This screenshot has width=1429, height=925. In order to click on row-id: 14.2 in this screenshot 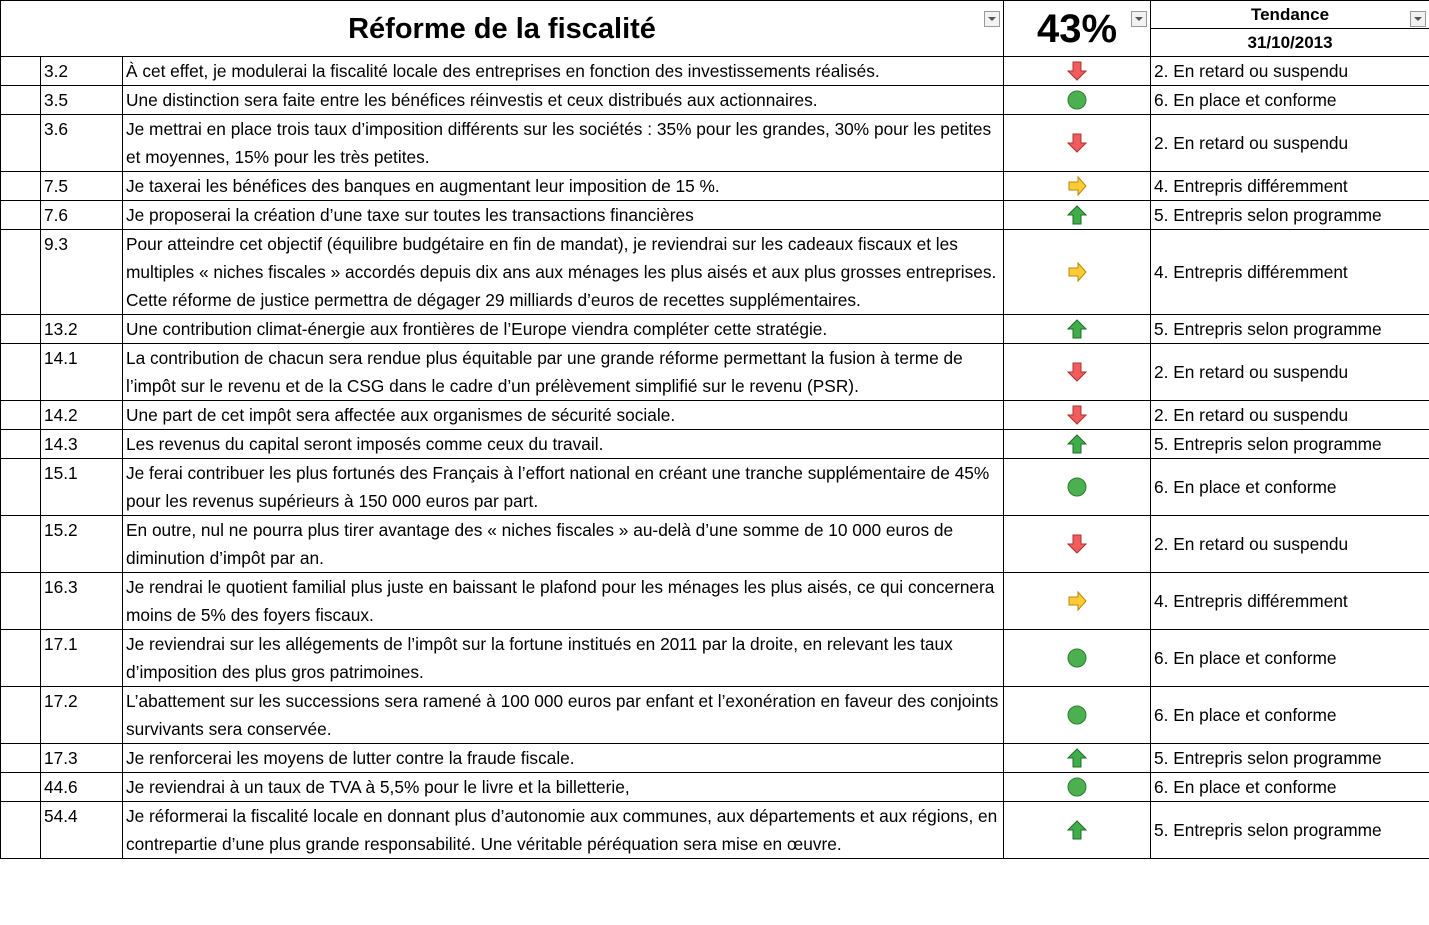, I will do `click(81, 415)`.